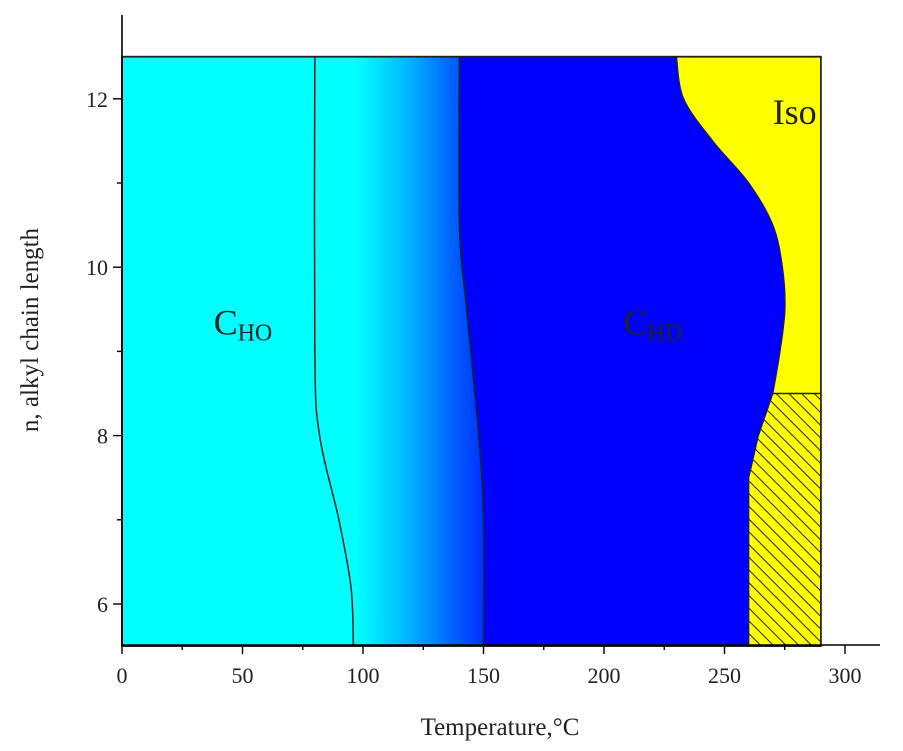 The height and width of the screenshot is (751, 903). Describe the element at coordinates (399, 351) in the screenshot. I see `transition-gradient-region` at that location.